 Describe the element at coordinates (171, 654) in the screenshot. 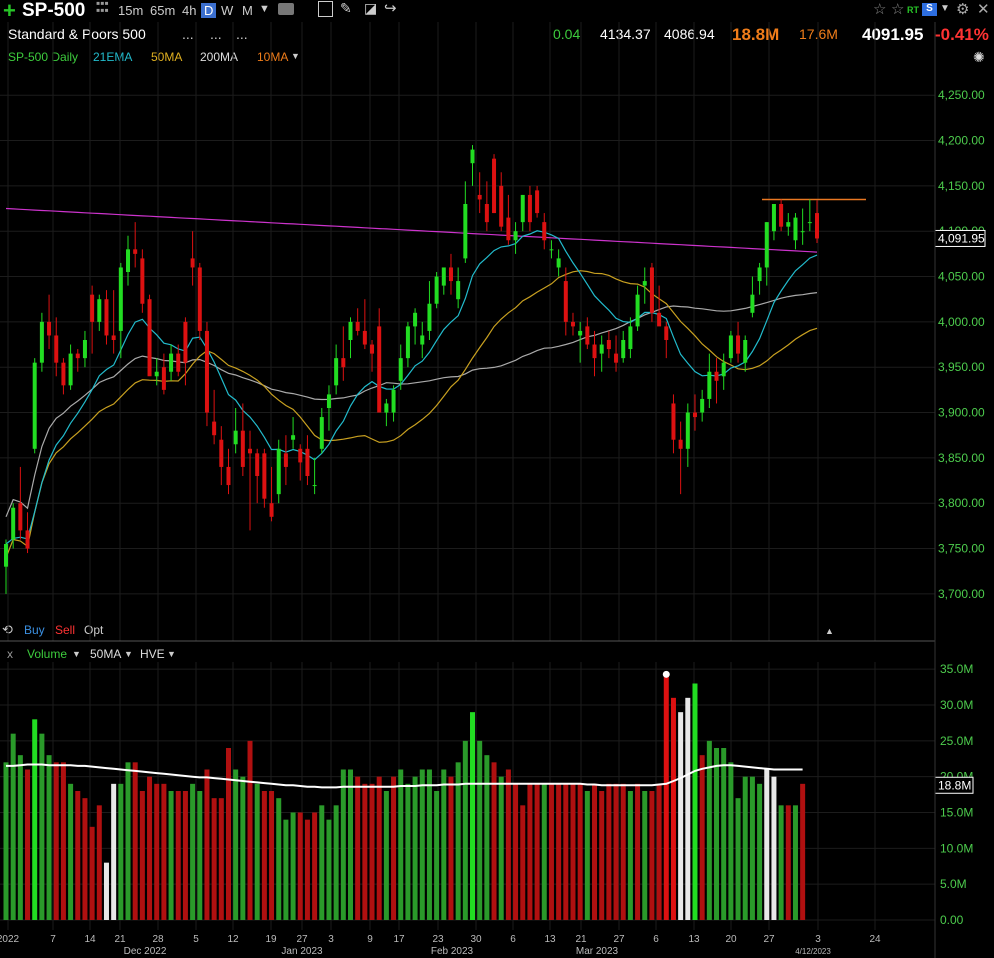

I see `hve-dropdown-icon: ▼` at that location.